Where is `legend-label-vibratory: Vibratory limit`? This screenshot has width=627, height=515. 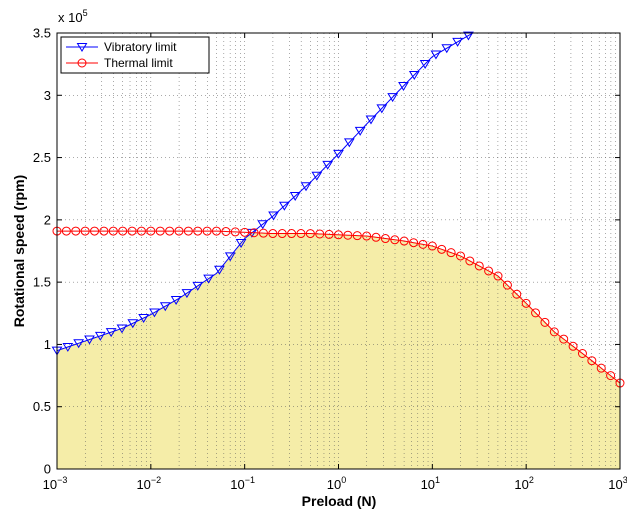
legend-label-vibratory: Vibratory limit is located at coordinates (140, 47).